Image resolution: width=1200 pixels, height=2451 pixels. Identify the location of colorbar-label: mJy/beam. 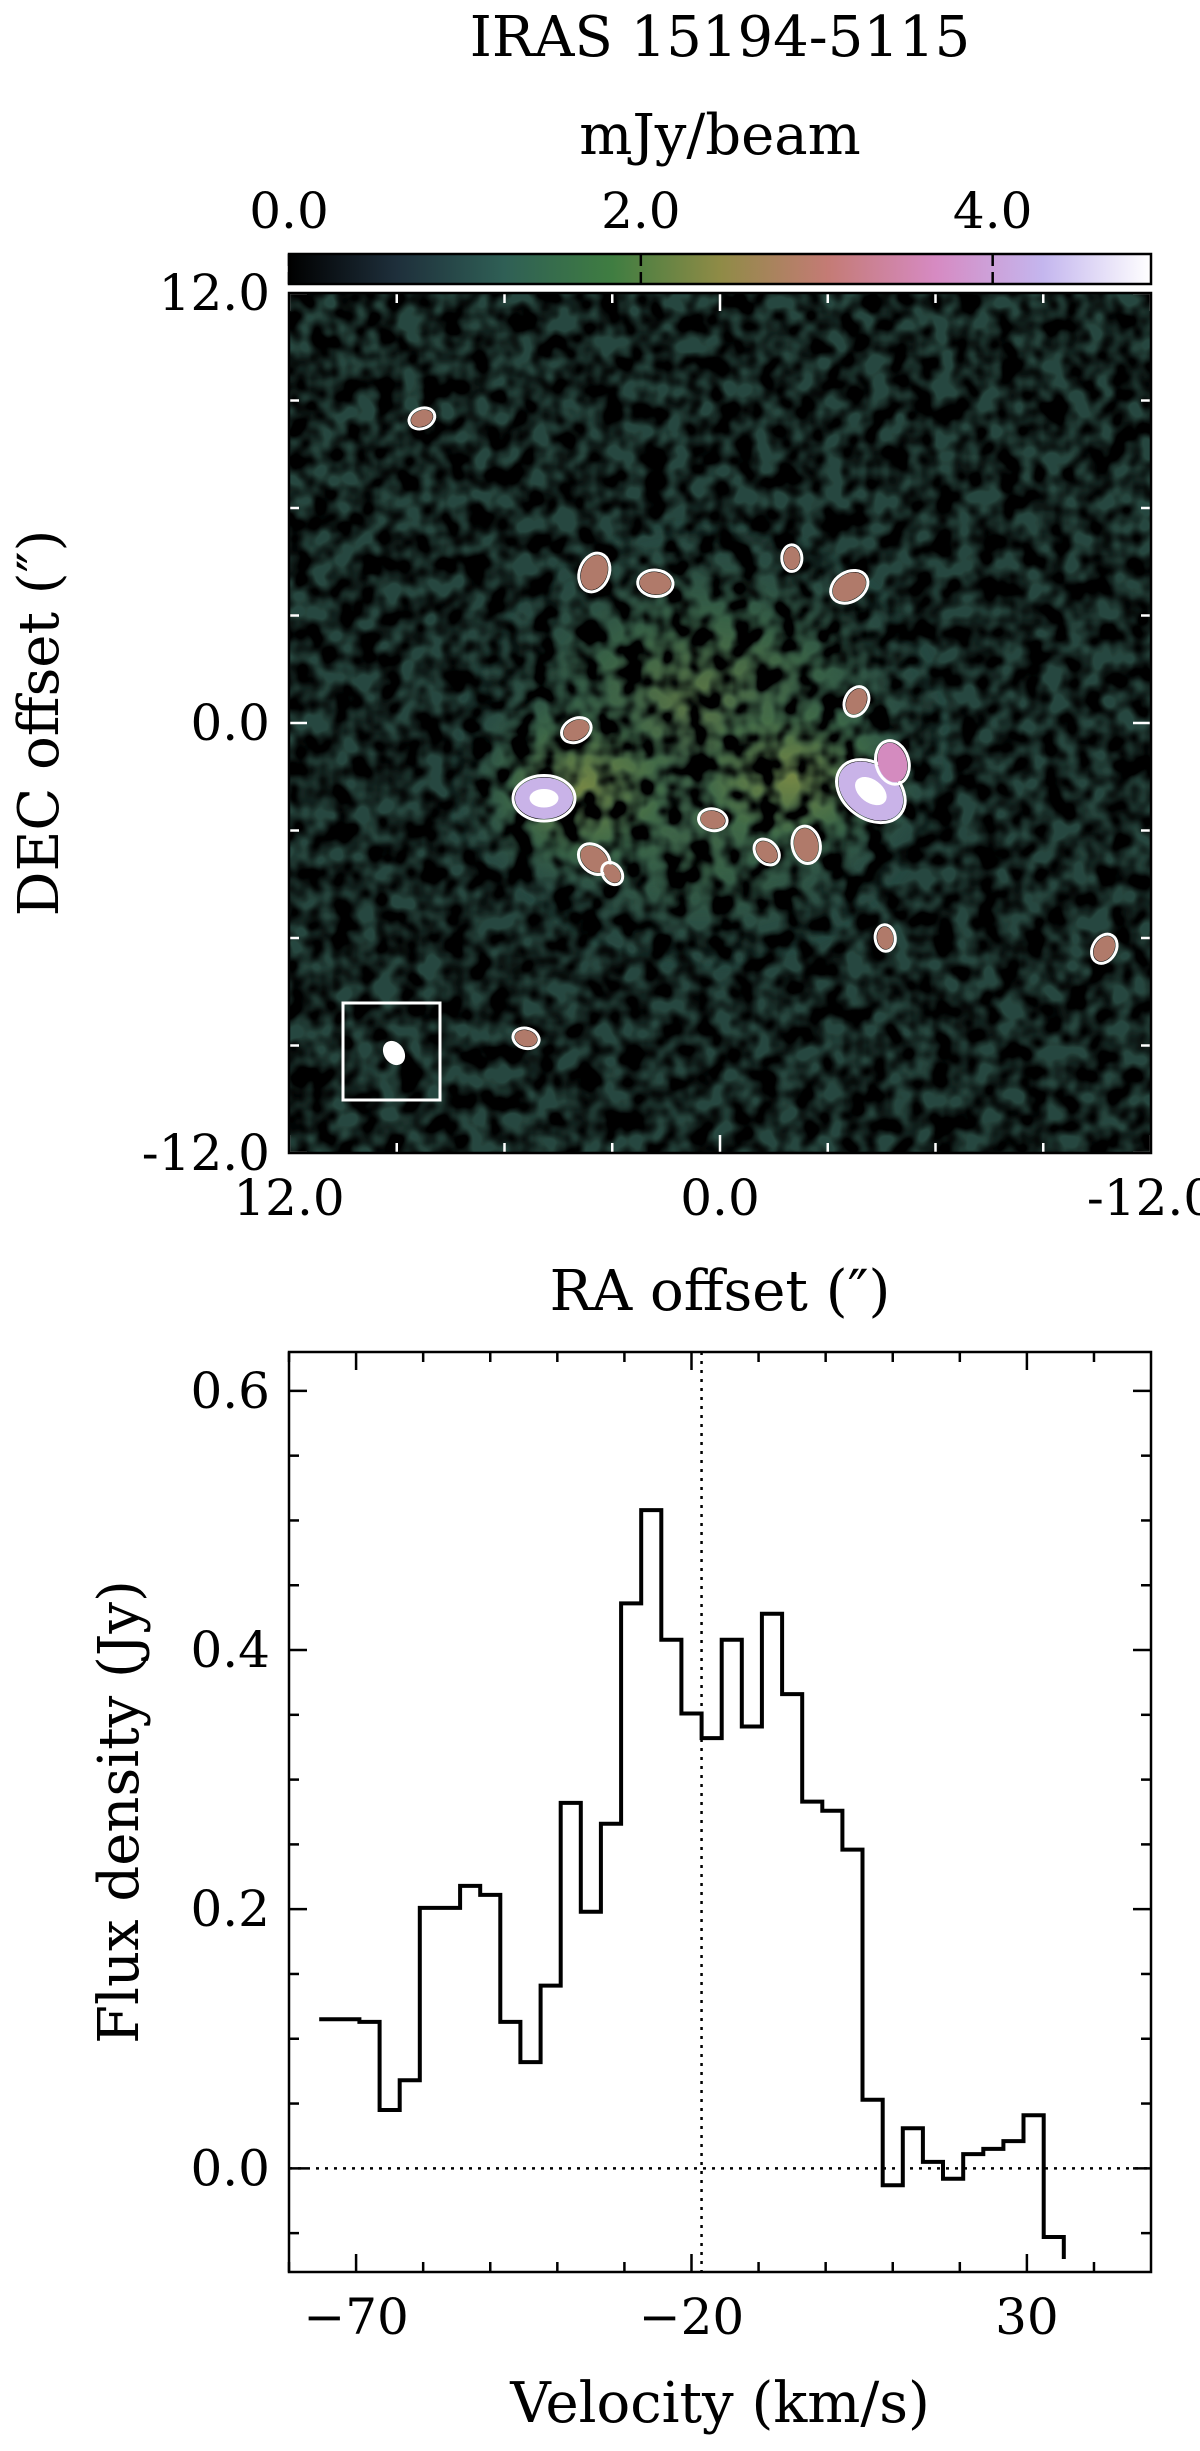
(720, 135).